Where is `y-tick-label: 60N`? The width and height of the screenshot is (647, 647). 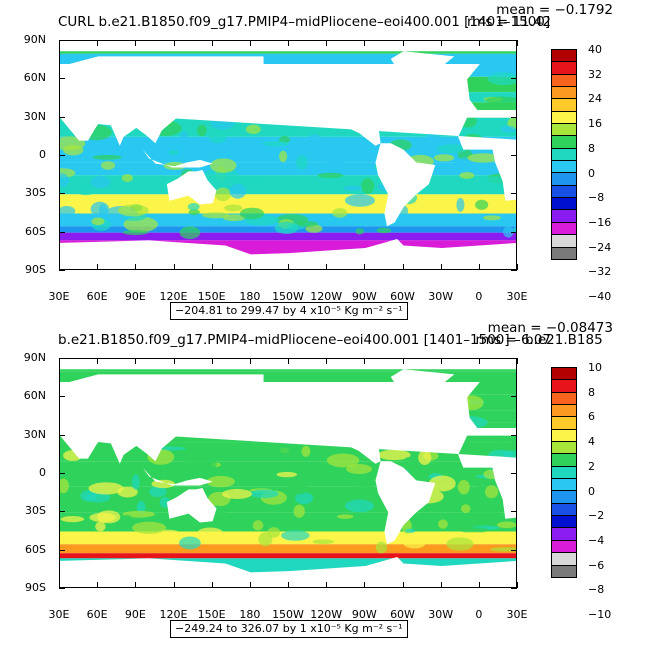 y-tick-label: 60N is located at coordinates (34, 396).